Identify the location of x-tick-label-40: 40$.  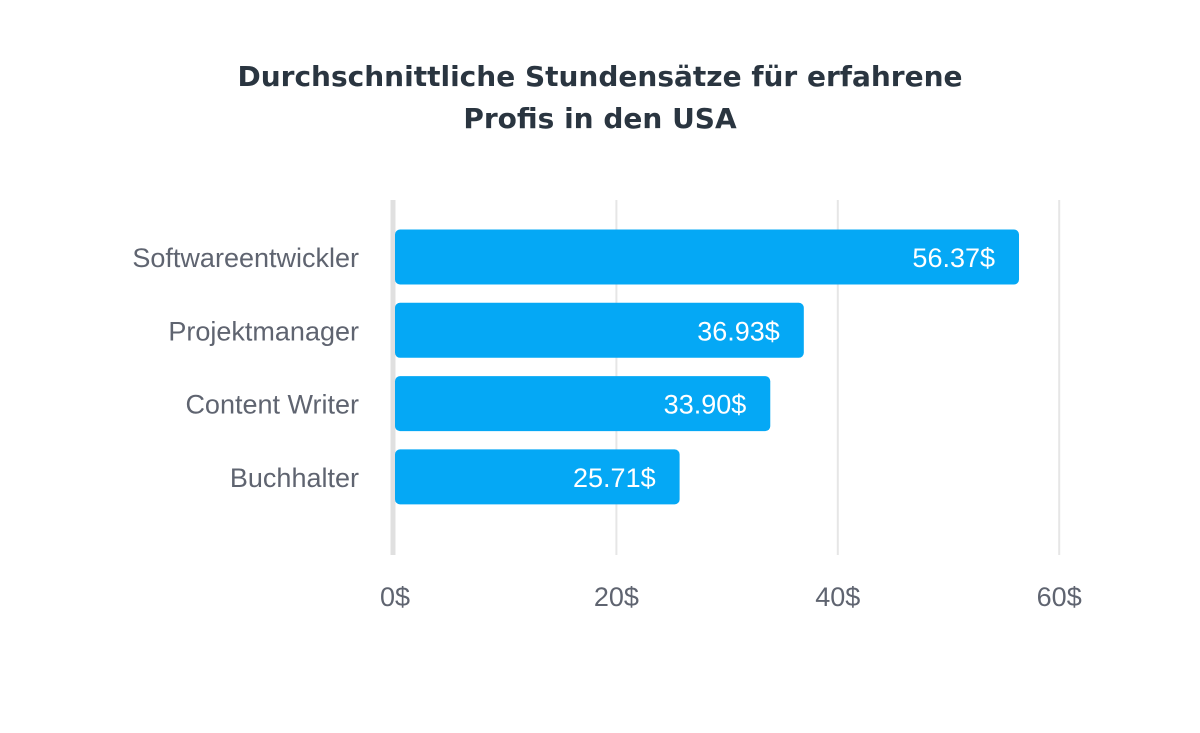
(837, 597).